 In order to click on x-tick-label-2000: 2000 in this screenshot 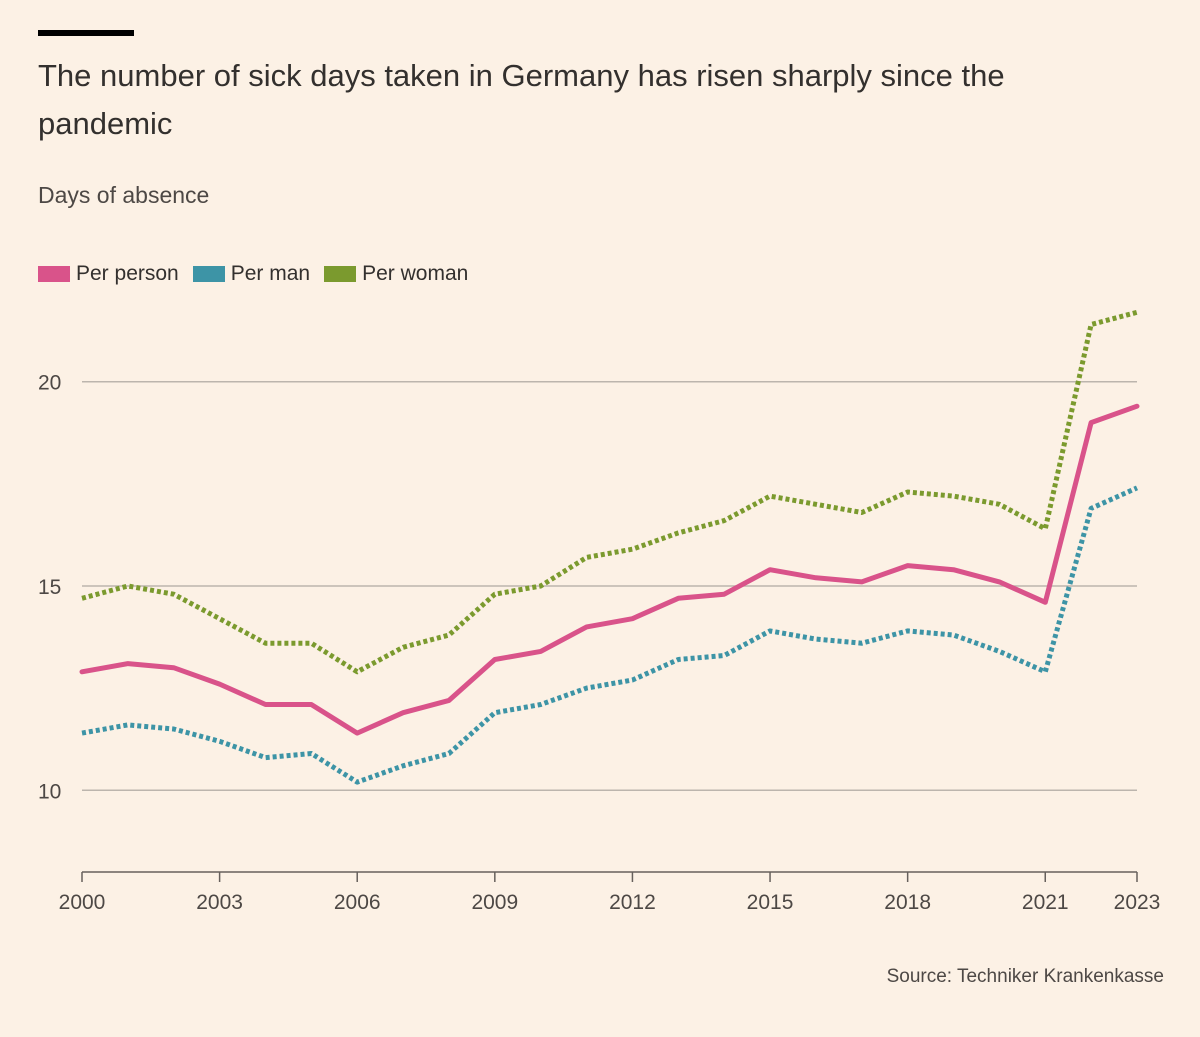, I will do `click(82, 902)`.